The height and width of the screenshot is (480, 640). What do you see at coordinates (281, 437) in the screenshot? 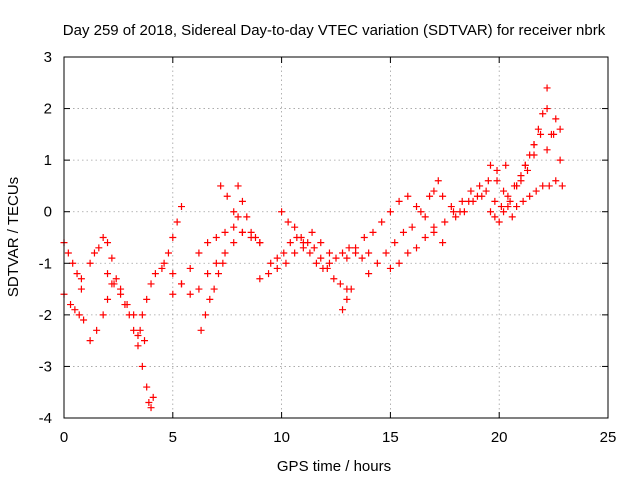
I see `x-tick-label: 10` at bounding box center [281, 437].